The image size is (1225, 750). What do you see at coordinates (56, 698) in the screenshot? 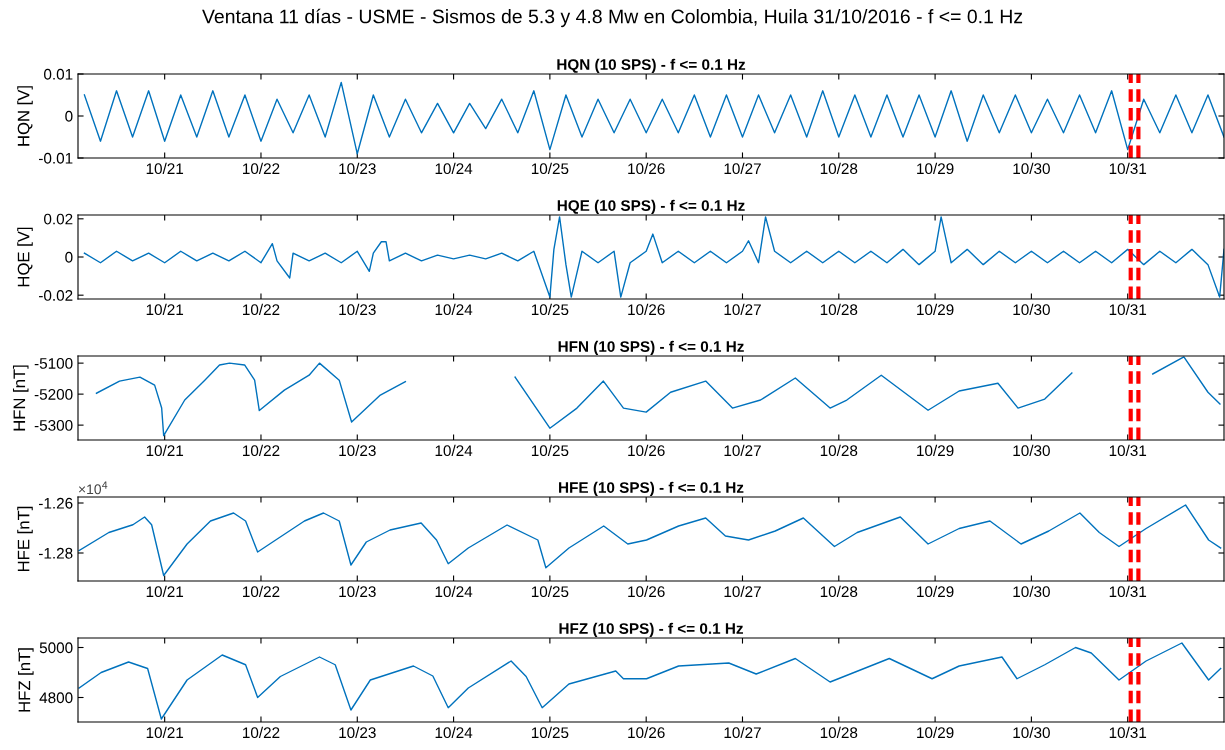
I see `y-tick-label: 4800` at bounding box center [56, 698].